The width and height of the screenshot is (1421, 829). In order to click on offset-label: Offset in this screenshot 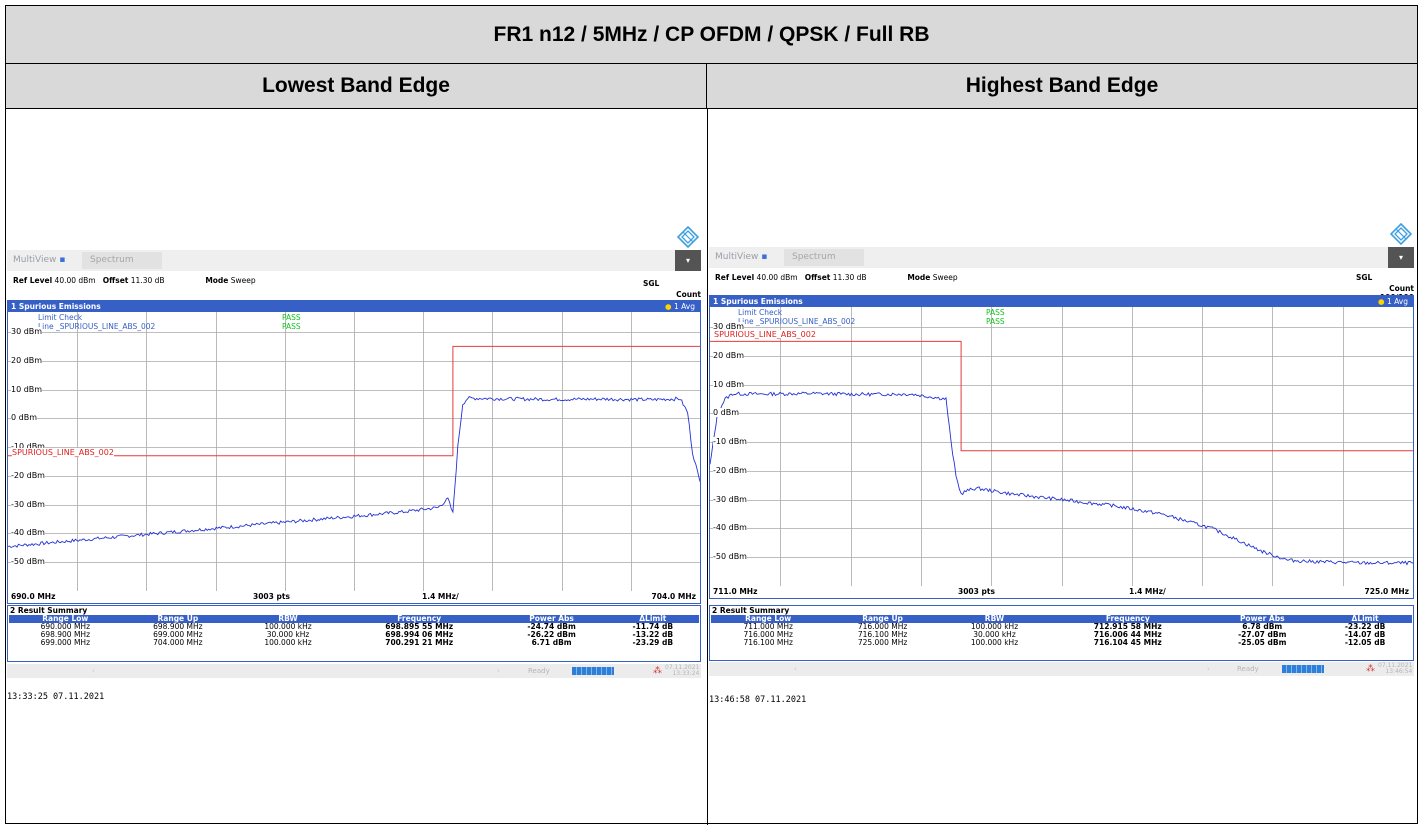, I will do `click(115, 280)`.